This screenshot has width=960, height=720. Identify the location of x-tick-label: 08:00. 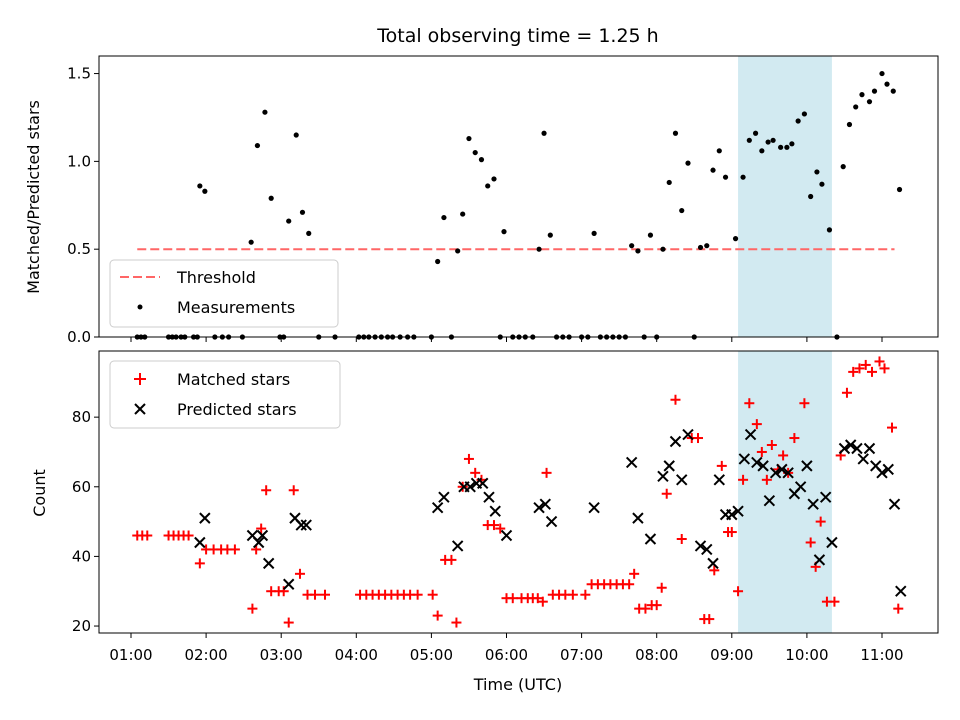
(656, 655).